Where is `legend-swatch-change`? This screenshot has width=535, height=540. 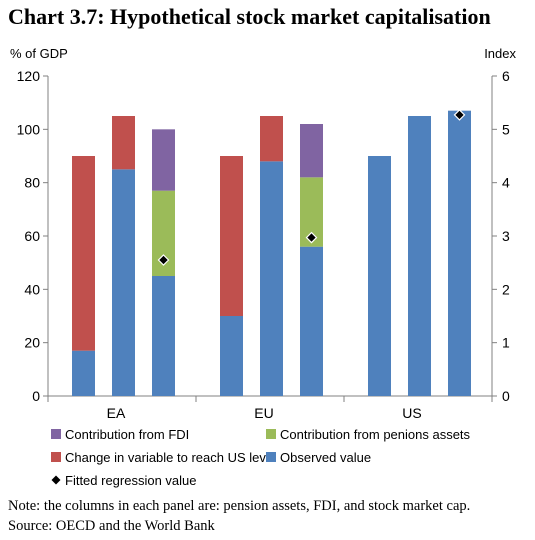
legend-swatch-change is located at coordinates (56, 457).